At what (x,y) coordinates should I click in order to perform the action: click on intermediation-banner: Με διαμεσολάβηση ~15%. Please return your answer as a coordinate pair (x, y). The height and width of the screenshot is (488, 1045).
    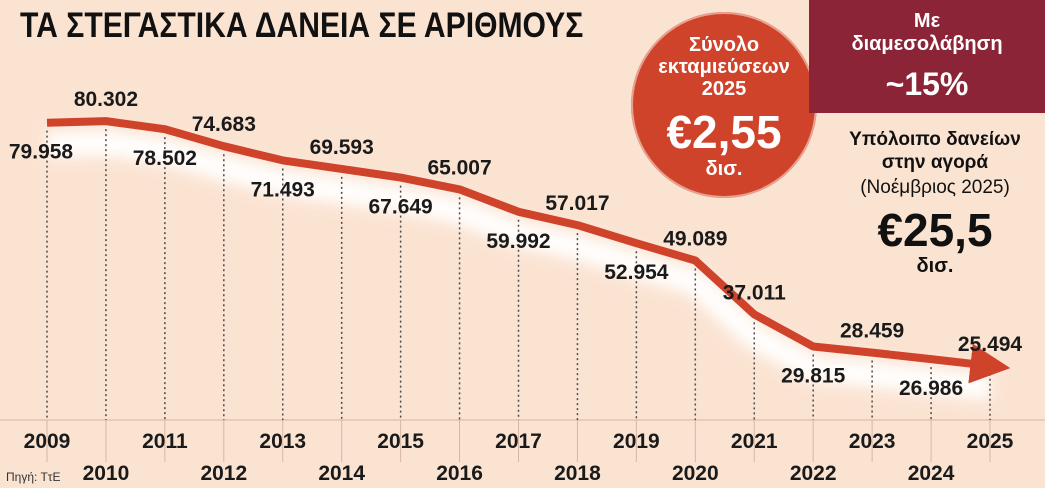
    Looking at the image, I should click on (927, 56).